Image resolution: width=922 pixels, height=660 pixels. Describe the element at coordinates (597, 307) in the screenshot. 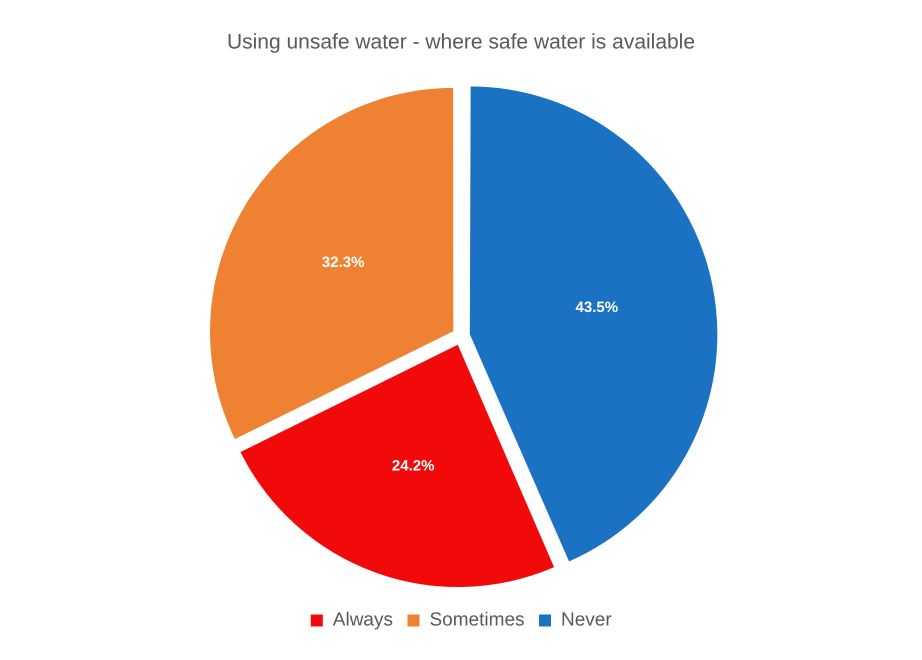

I see `data-label: 43.5%` at that location.